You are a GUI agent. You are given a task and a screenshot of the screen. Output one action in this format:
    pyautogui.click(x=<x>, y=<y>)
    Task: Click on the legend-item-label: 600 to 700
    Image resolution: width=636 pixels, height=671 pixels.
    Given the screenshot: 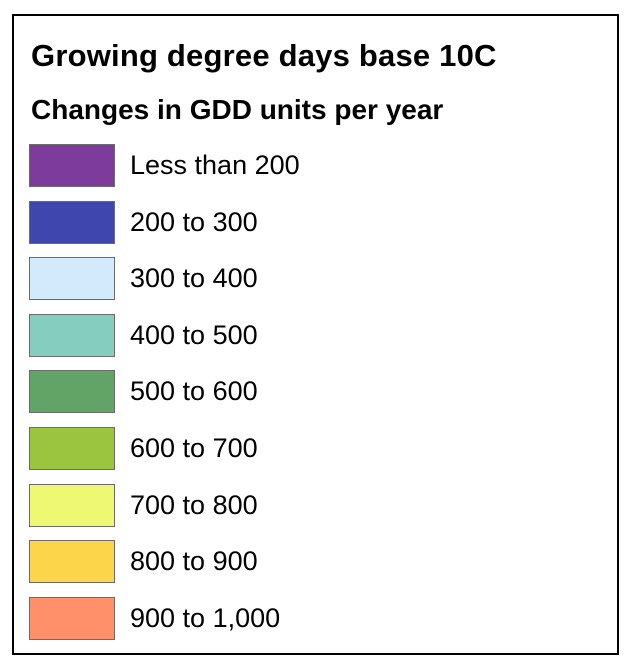 What is the action you would take?
    pyautogui.click(x=194, y=447)
    